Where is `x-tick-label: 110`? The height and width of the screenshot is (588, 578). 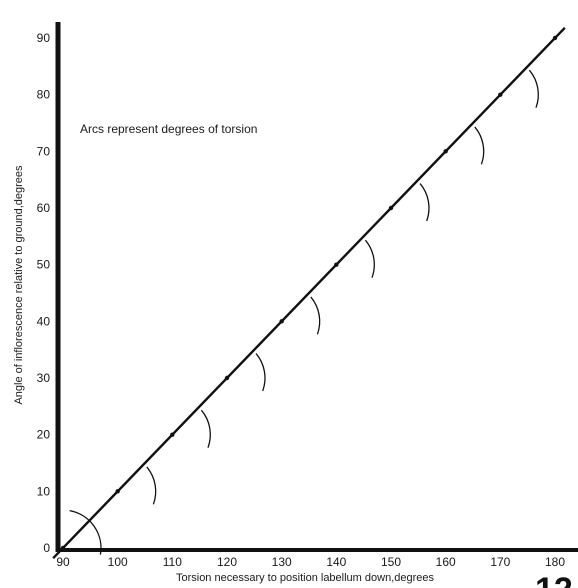
x-tick-label: 110 is located at coordinates (172, 562).